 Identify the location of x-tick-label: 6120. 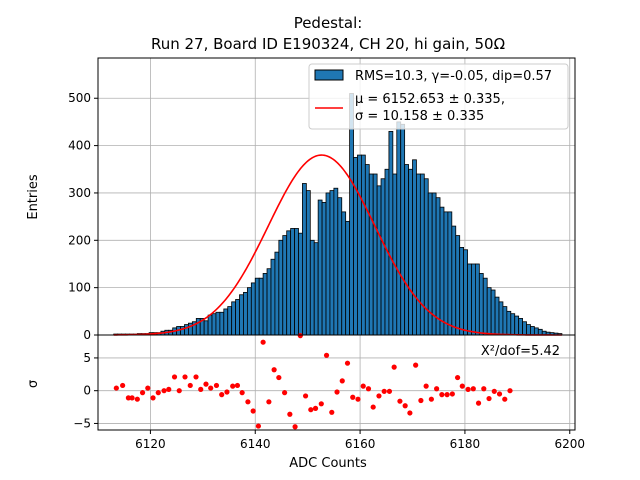
(150, 444).